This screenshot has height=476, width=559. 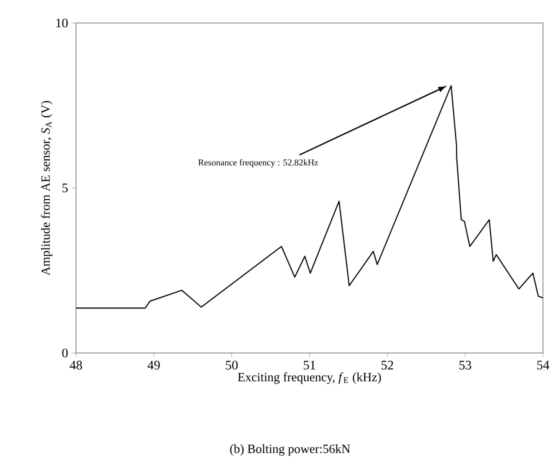 What do you see at coordinates (465, 365) in the screenshot?
I see `x-tick-label: 53` at bounding box center [465, 365].